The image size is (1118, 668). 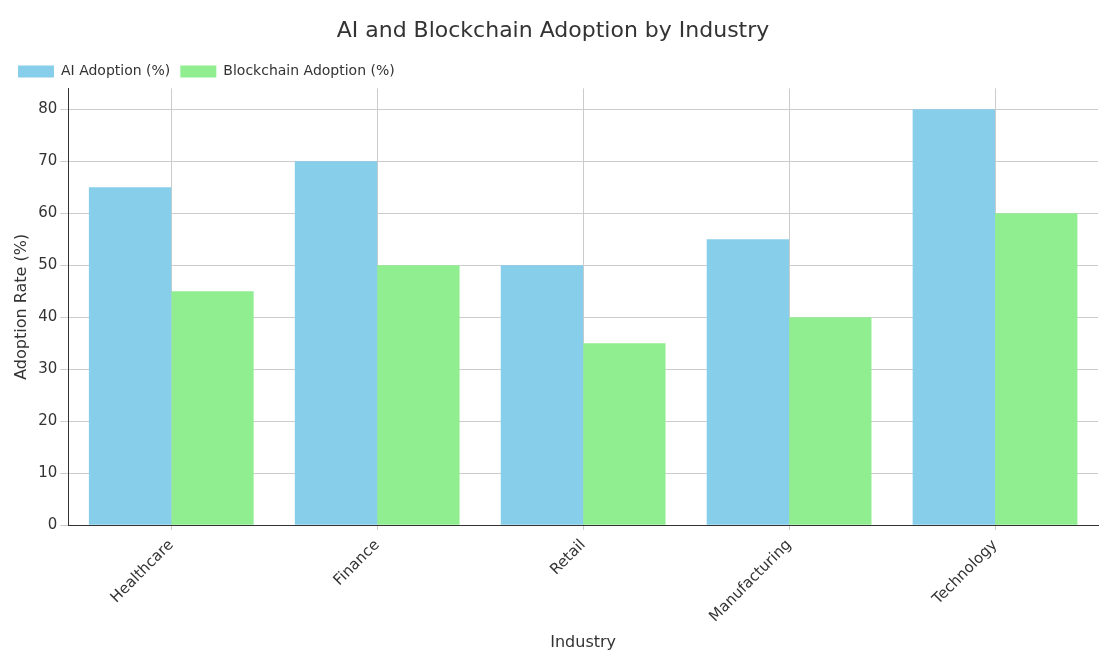 What do you see at coordinates (48, 264) in the screenshot?
I see `y-tick-label: 50` at bounding box center [48, 264].